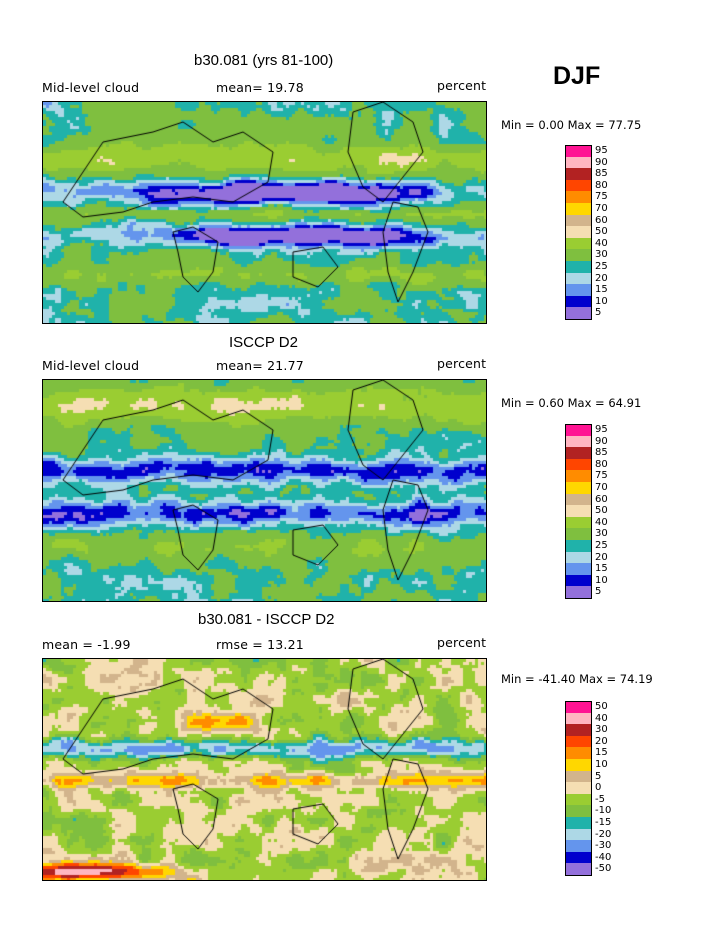 This screenshot has height=935, width=723. Describe the element at coordinates (571, 125) in the screenshot. I see `panel-1-minmax: Min = 0.00 Max = 77.75` at that location.